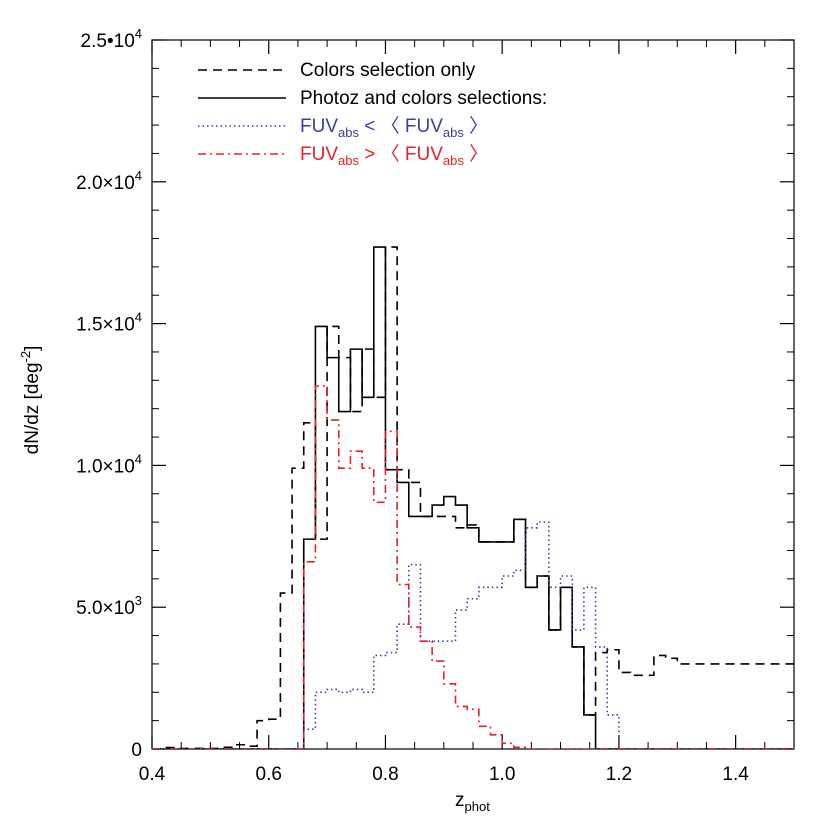 This screenshot has width=830, height=830. I want to click on x-axis-label: zphot, so click(472, 802).